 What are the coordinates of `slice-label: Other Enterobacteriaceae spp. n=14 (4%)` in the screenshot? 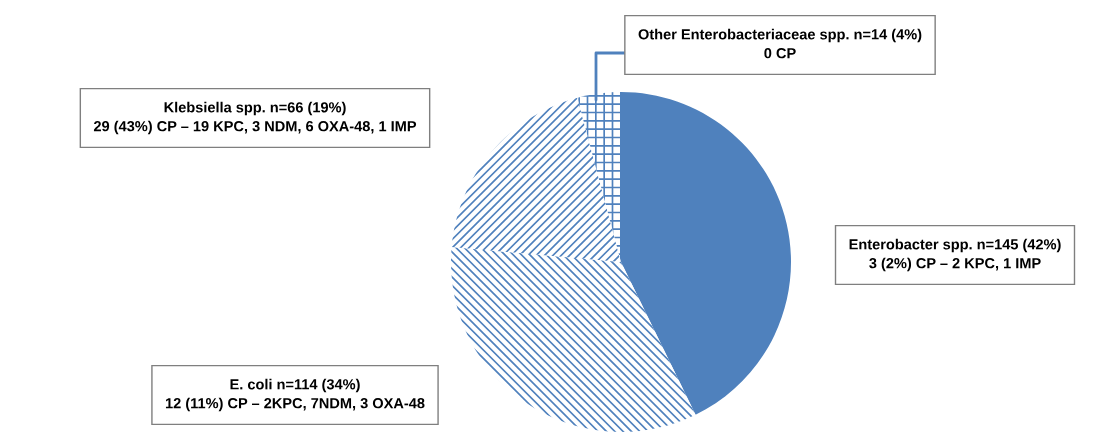 It's located at (780, 35).